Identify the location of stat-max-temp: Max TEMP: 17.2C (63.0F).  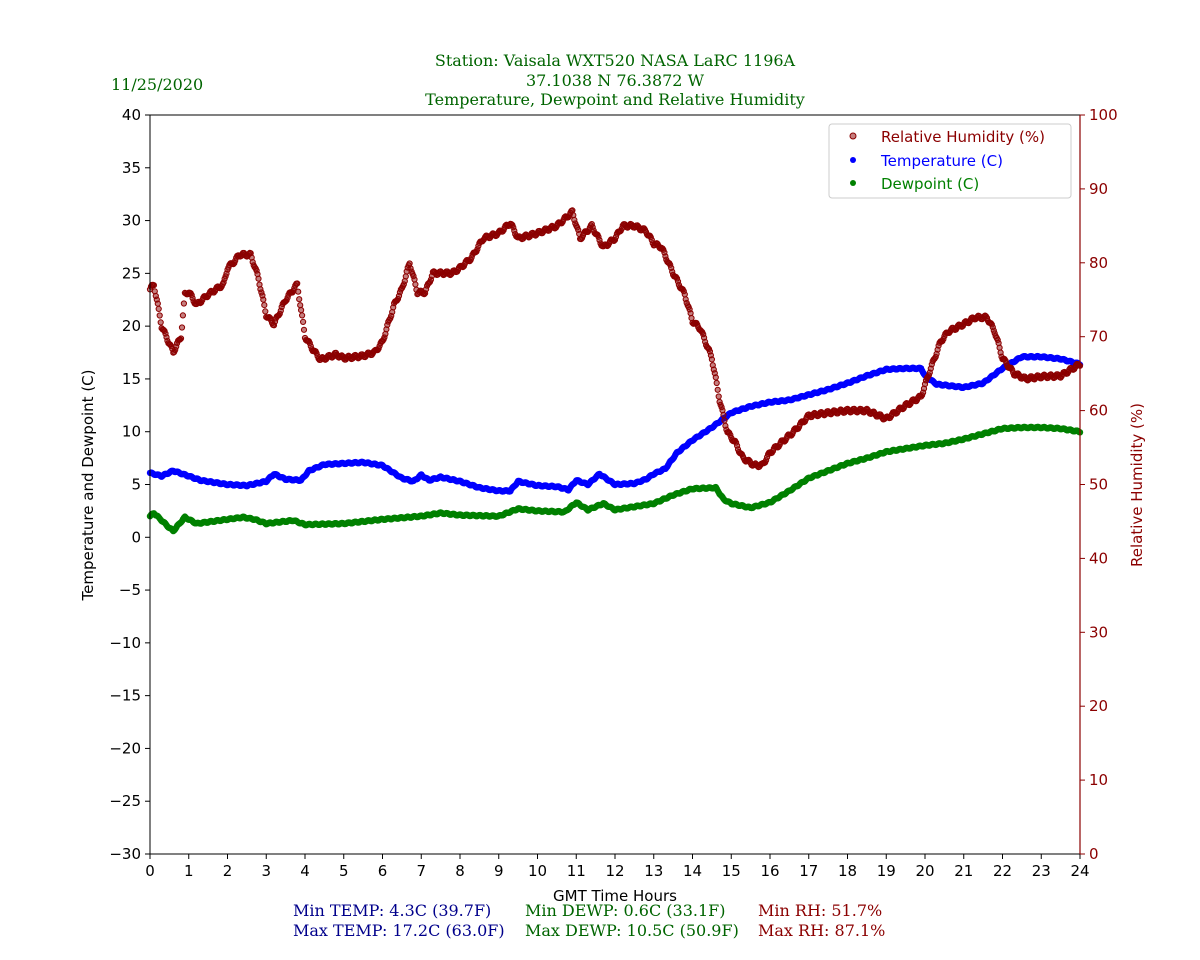
(399, 930).